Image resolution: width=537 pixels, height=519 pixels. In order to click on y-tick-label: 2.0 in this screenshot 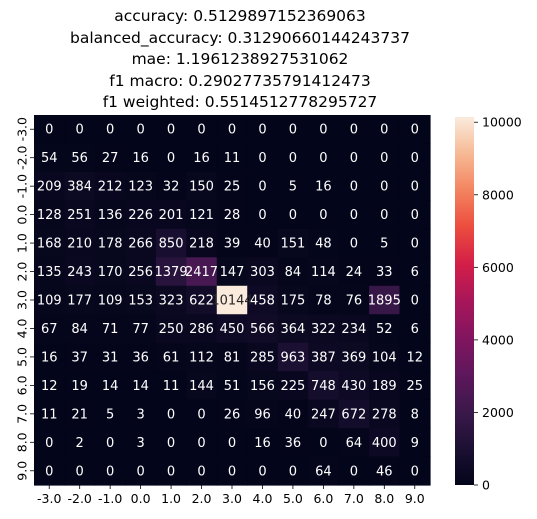, I will do `click(22, 272)`.